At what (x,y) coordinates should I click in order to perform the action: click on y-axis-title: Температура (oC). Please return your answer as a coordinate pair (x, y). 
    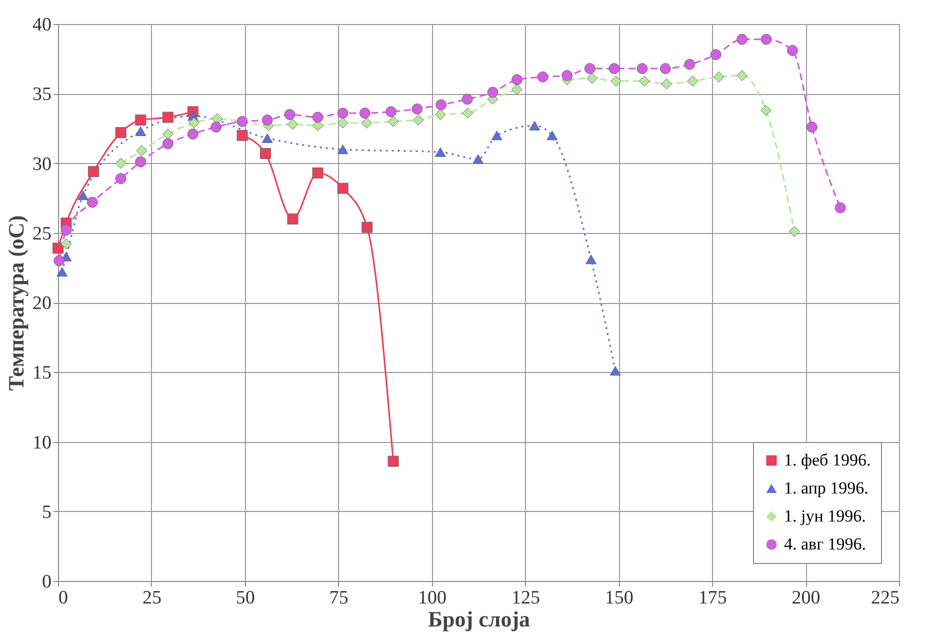
    Looking at the image, I should click on (16, 303).